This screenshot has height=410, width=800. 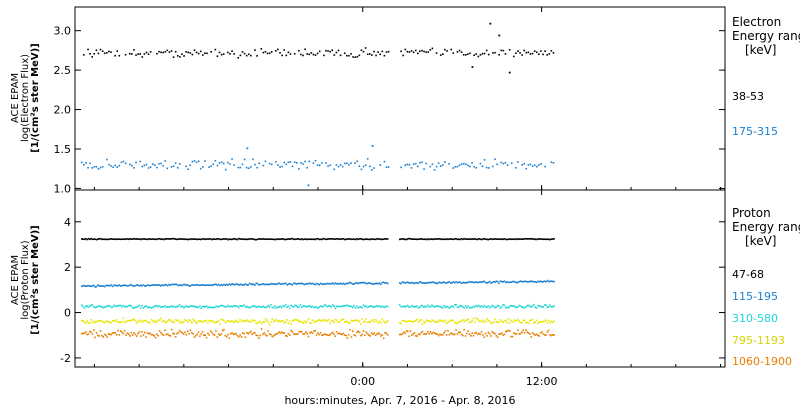 What do you see at coordinates (748, 96) in the screenshot?
I see `legend-entry-38-53: 38-53` at bounding box center [748, 96].